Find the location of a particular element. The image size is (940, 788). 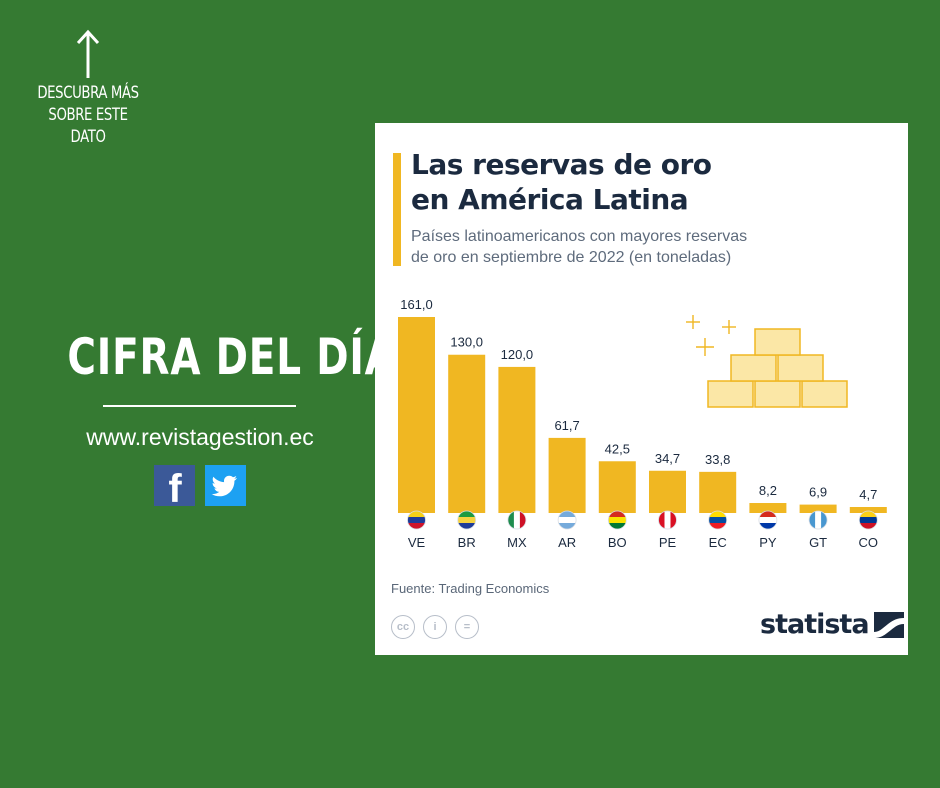

venezuela-flag-icon is located at coordinates (416, 520).